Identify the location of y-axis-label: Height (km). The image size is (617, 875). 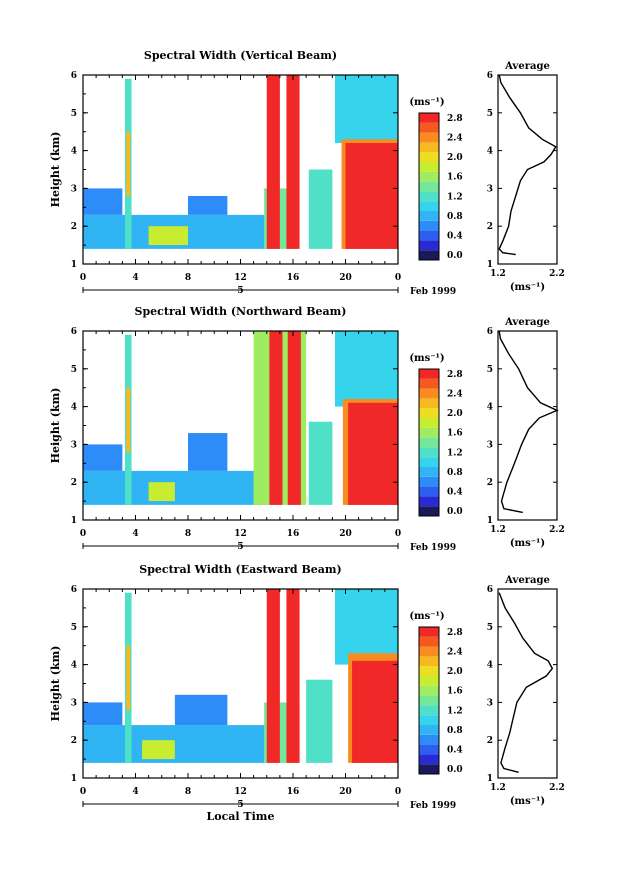
(55, 426).